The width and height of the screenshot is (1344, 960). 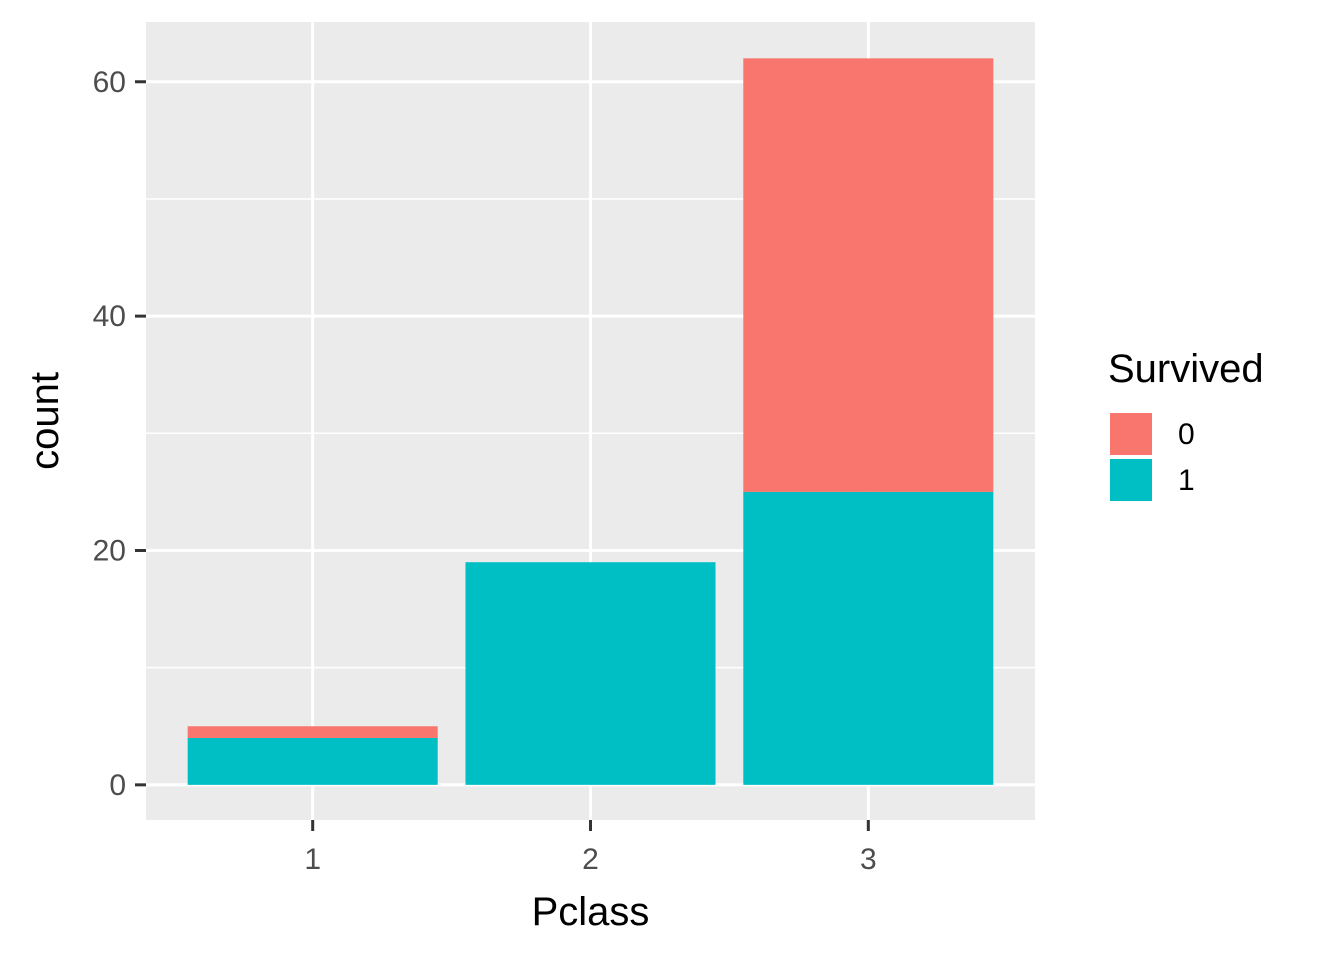 What do you see at coordinates (1186, 434) in the screenshot?
I see `legend-label-0: 0` at bounding box center [1186, 434].